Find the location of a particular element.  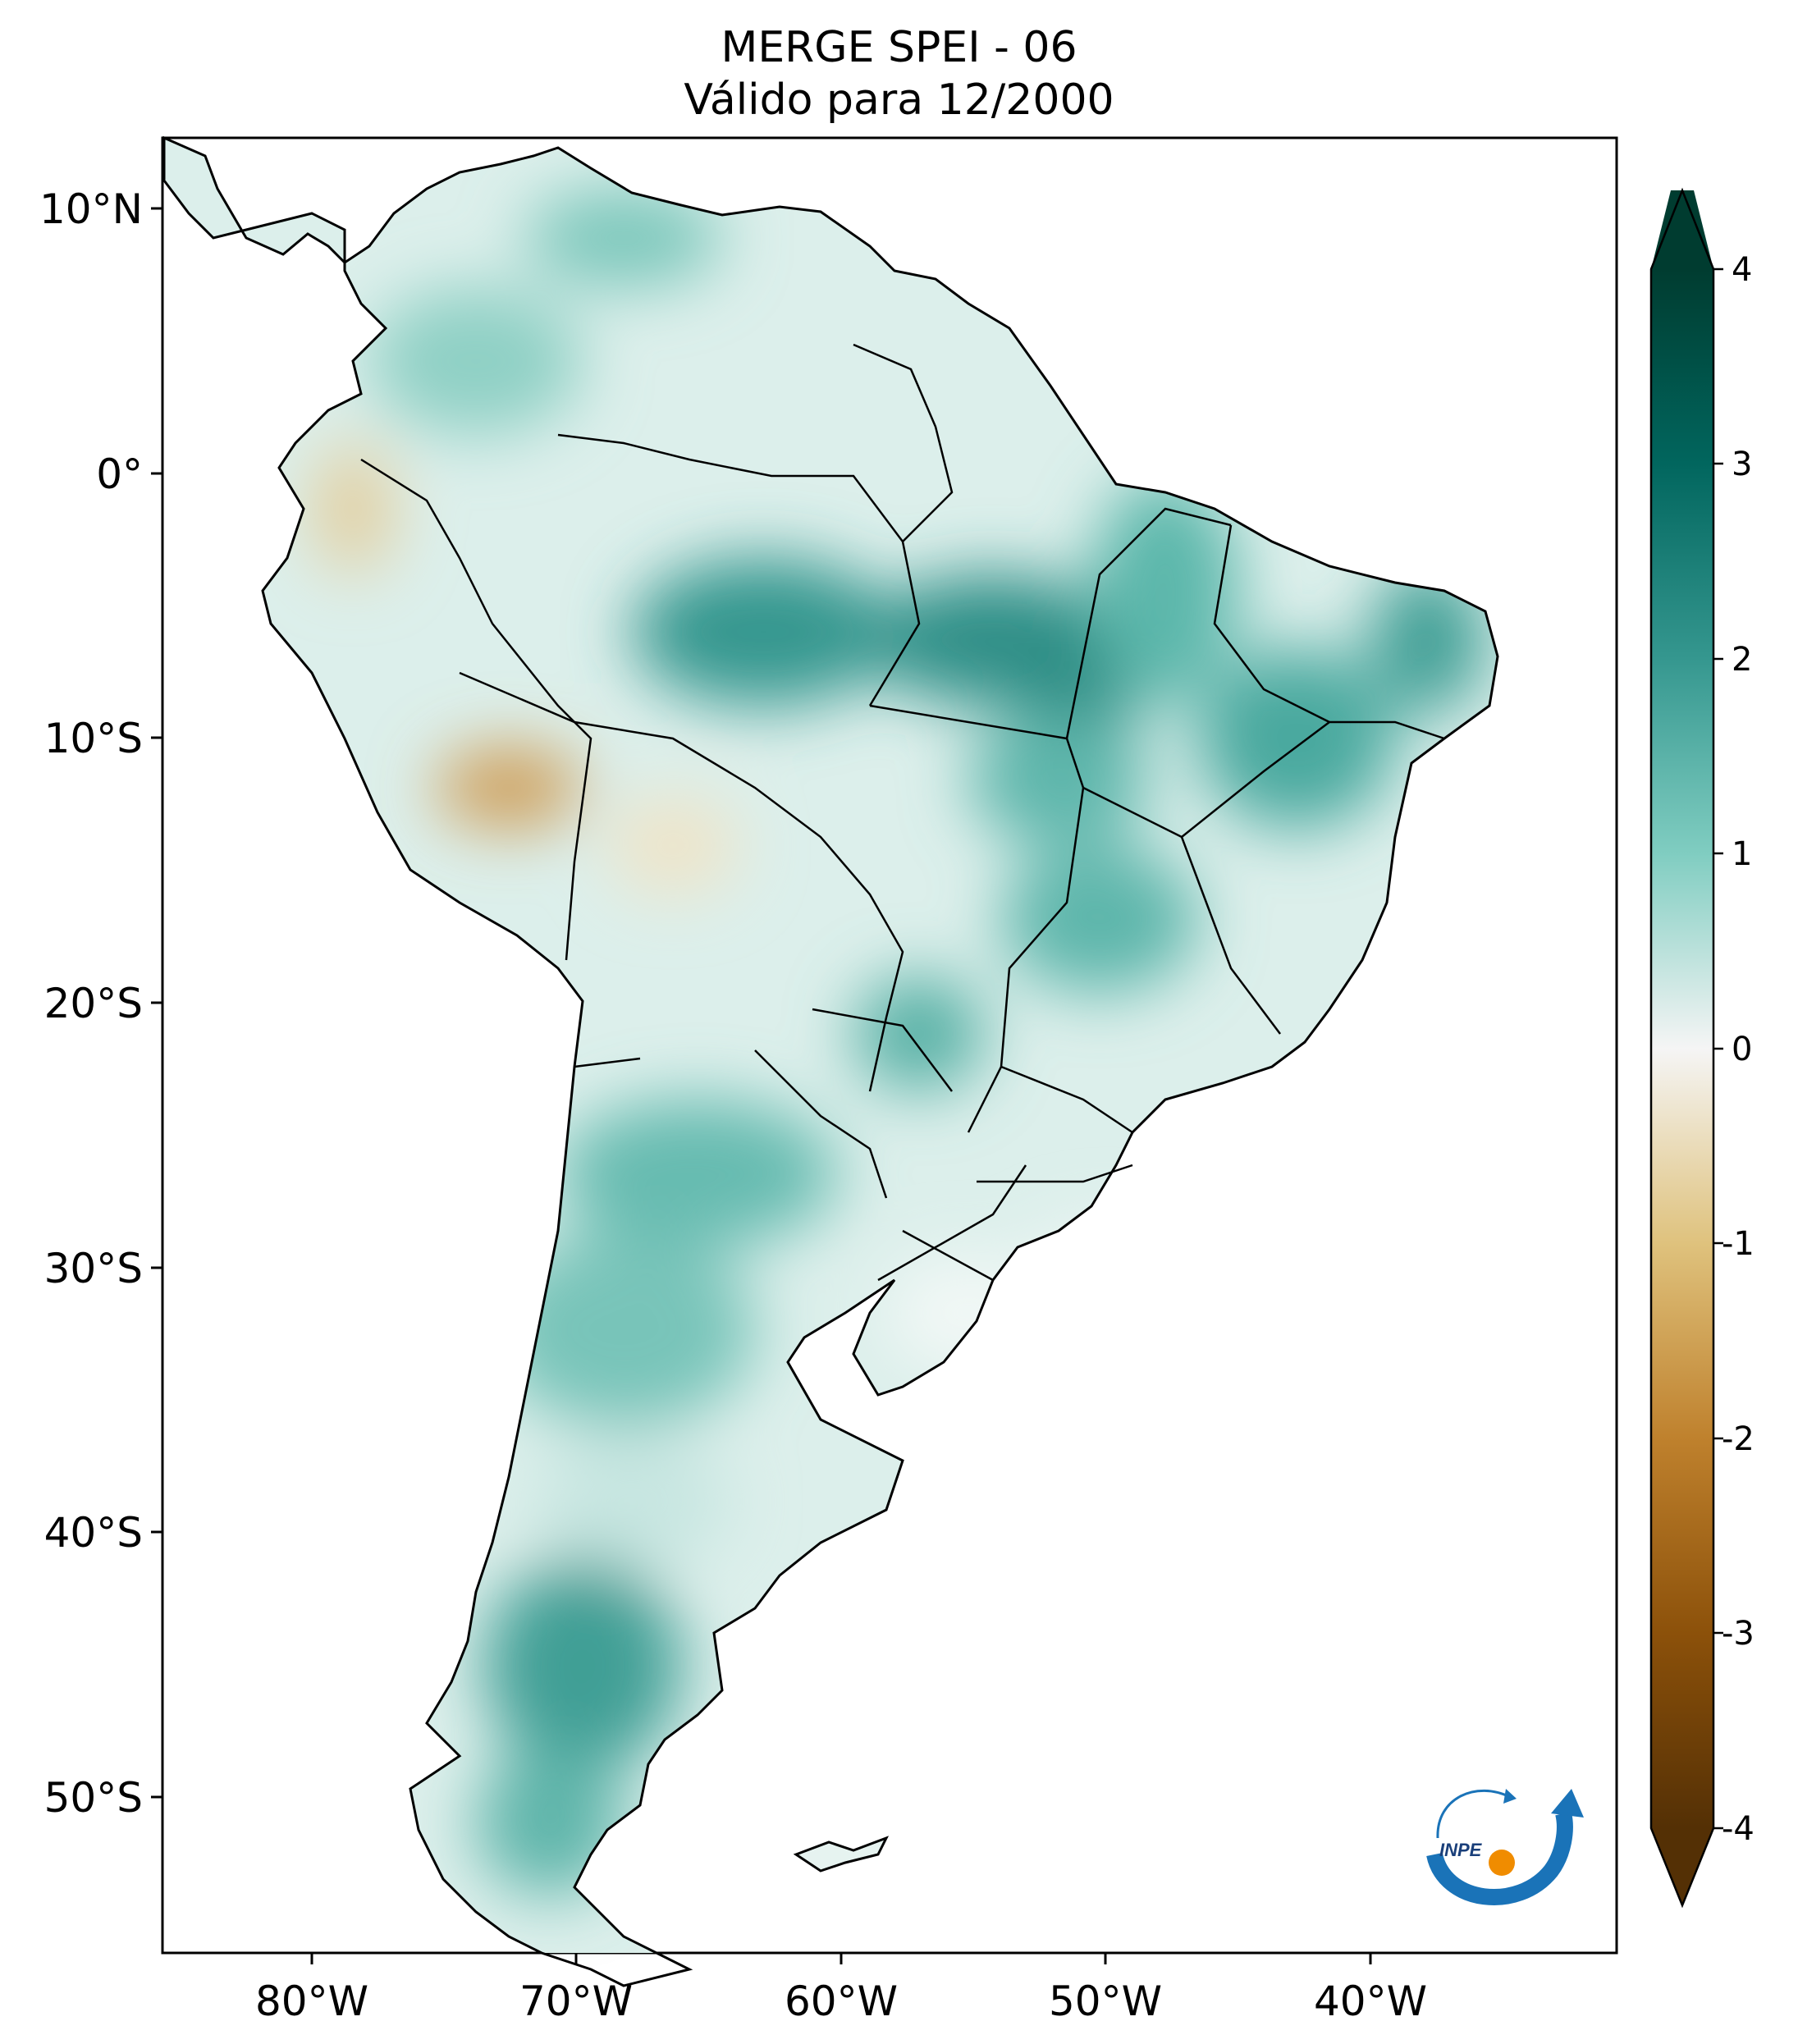

x-tick-40w: 40°W is located at coordinates (1370, 2002).